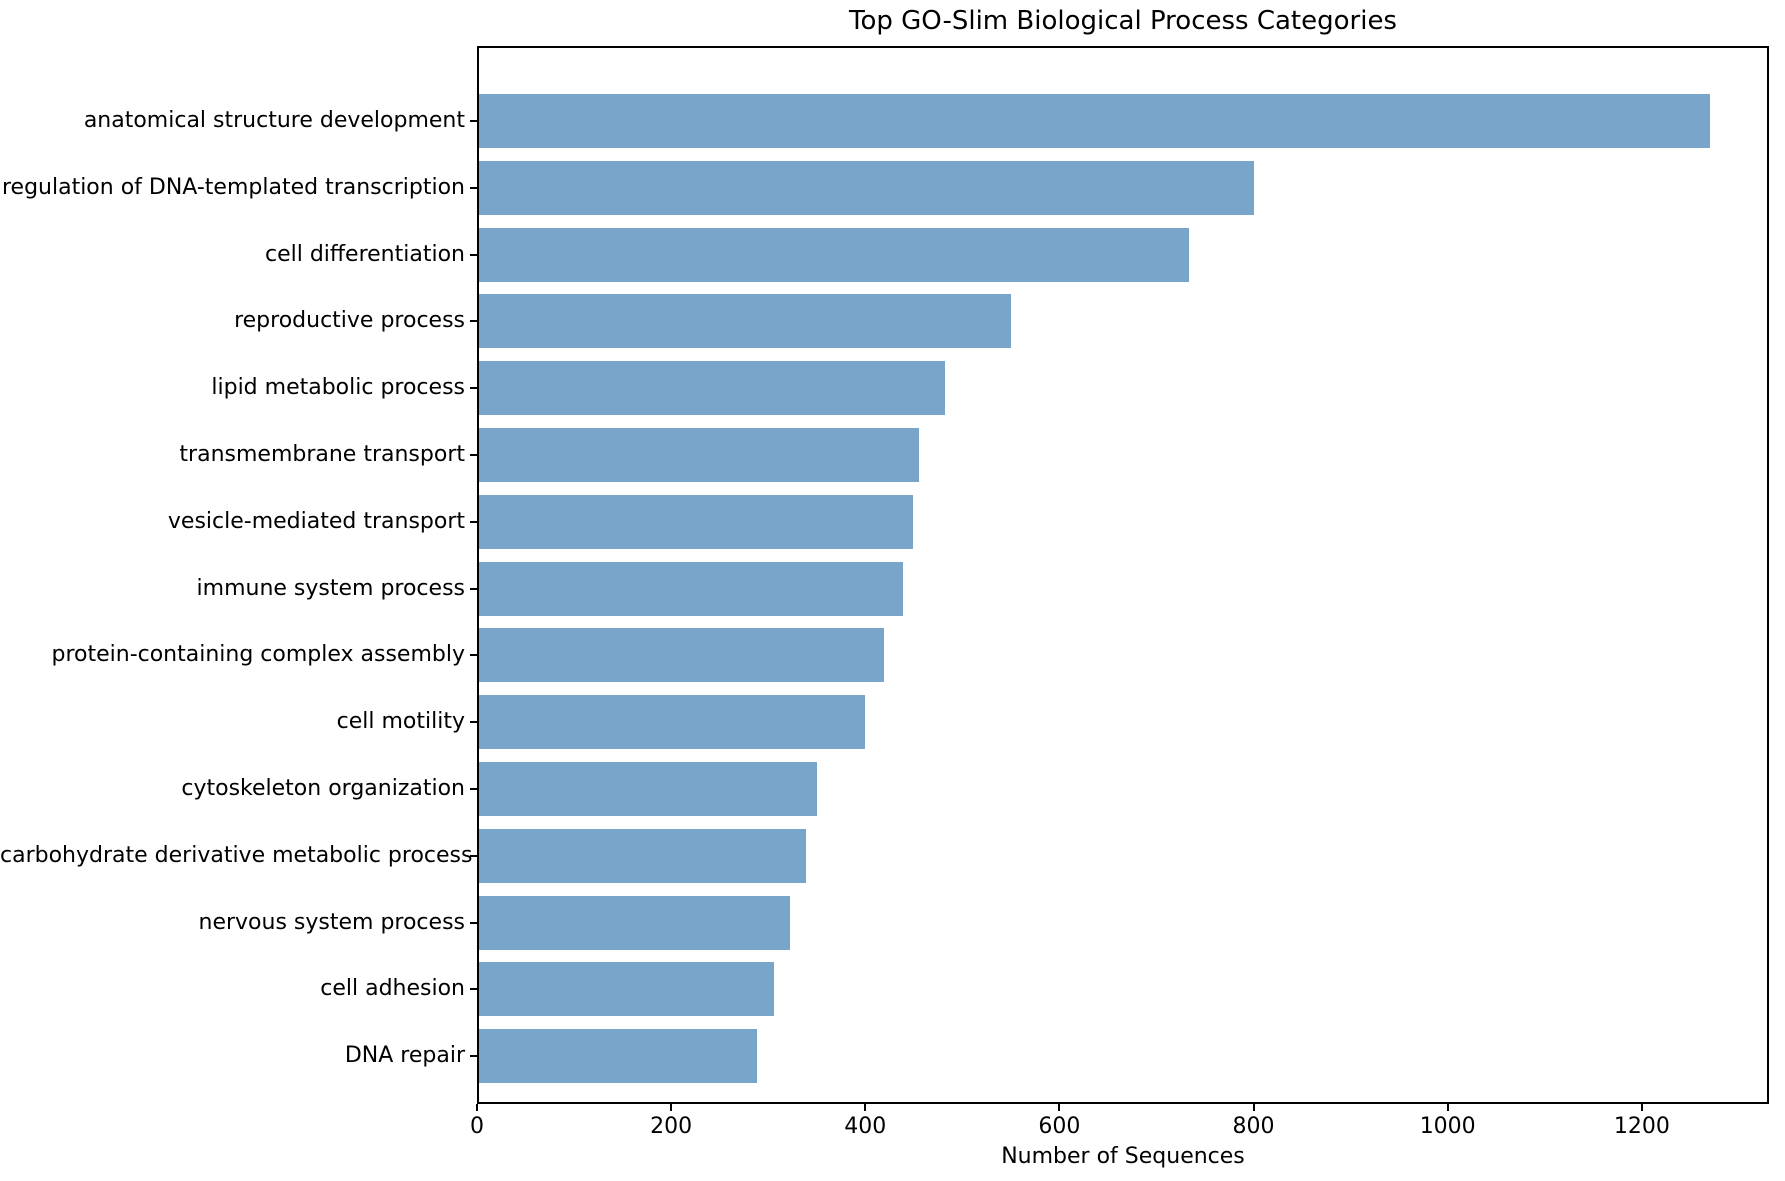 This screenshot has height=1181, width=1785. I want to click on y-tick-label-9: cell motility, so click(400, 722).